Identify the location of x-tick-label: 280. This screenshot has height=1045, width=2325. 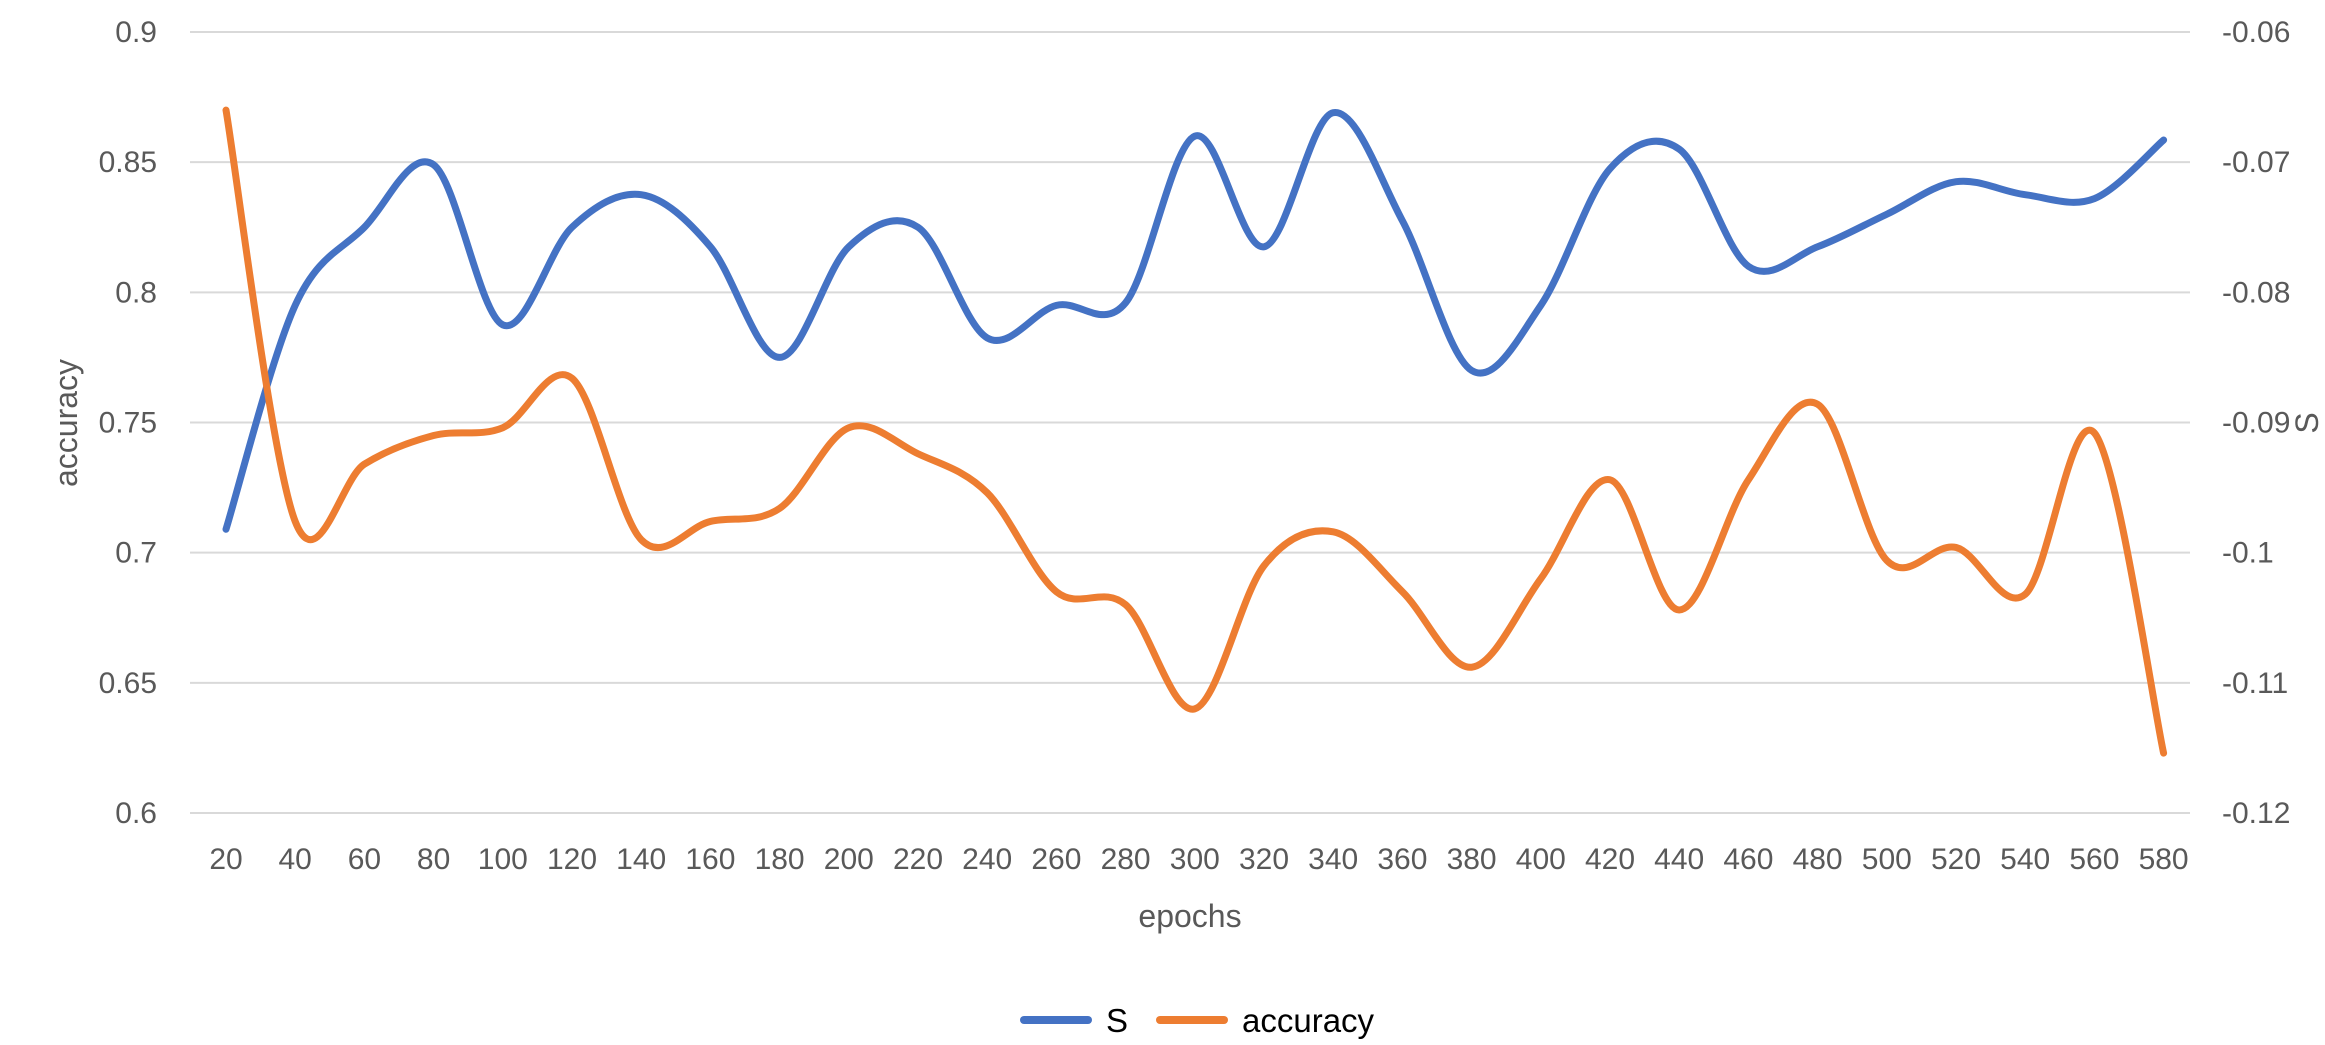
(1126, 859).